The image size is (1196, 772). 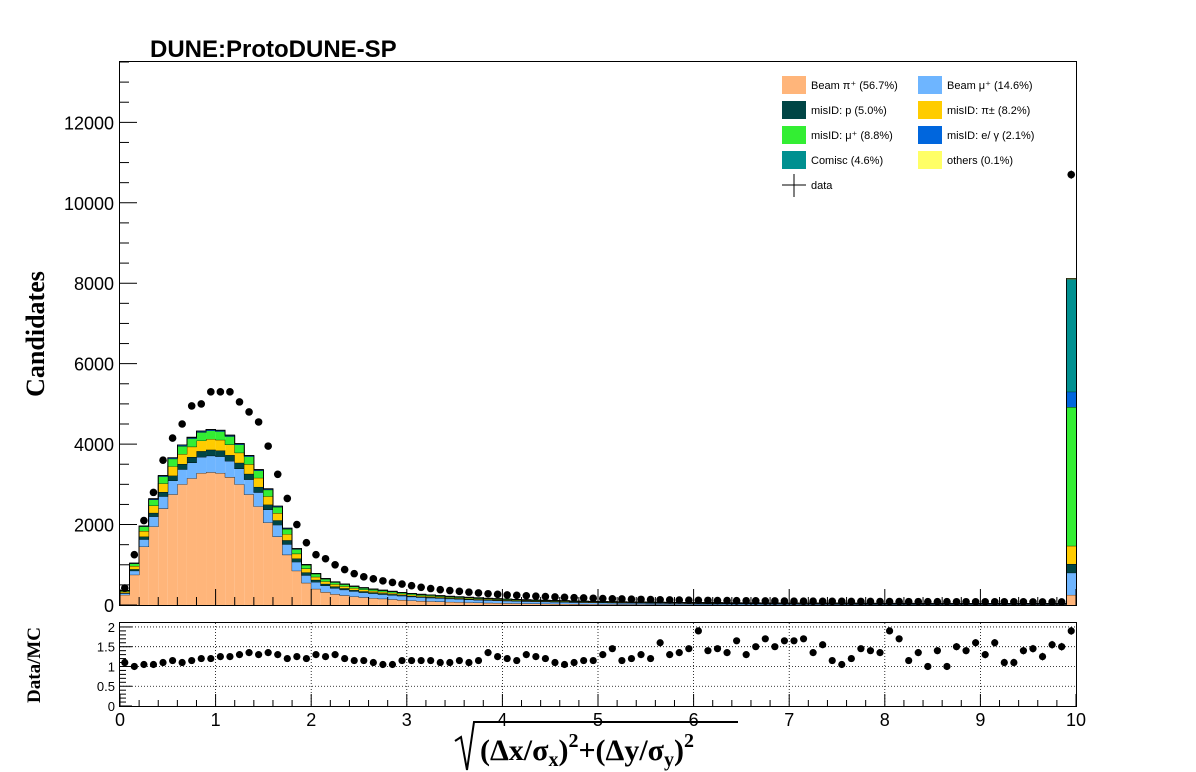 I want to click on legend-label: misID: p (5.0%), so click(x=849, y=111).